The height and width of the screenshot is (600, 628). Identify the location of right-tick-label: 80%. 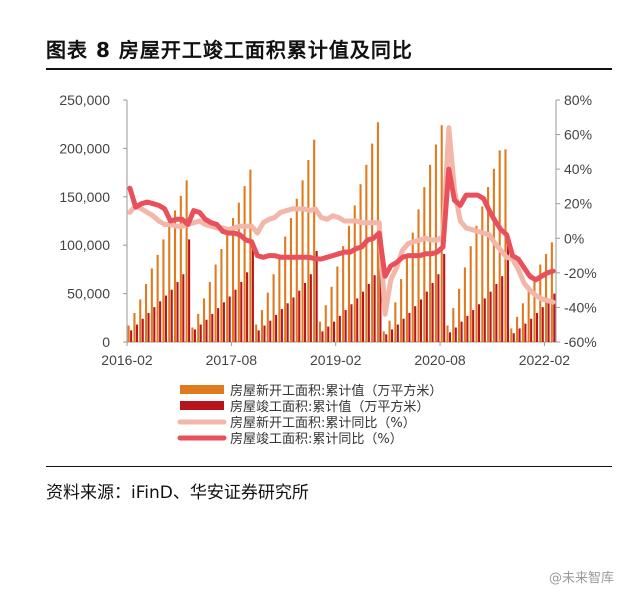
(578, 100).